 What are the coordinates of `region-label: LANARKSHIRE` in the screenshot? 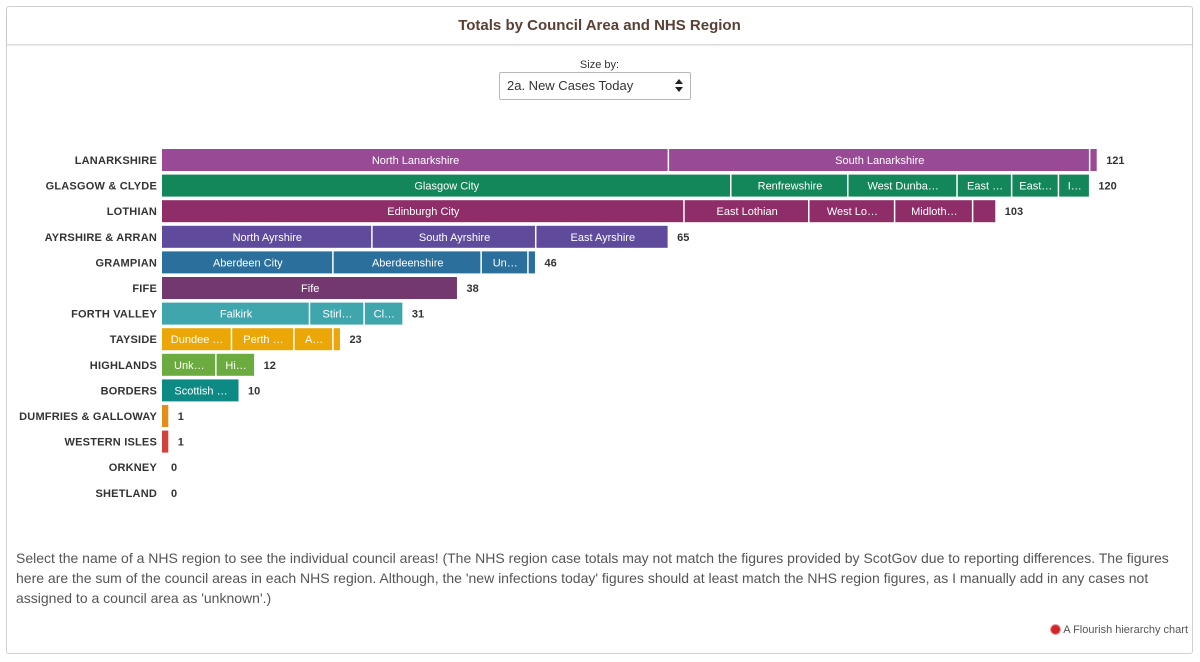 It's located at (116, 161).